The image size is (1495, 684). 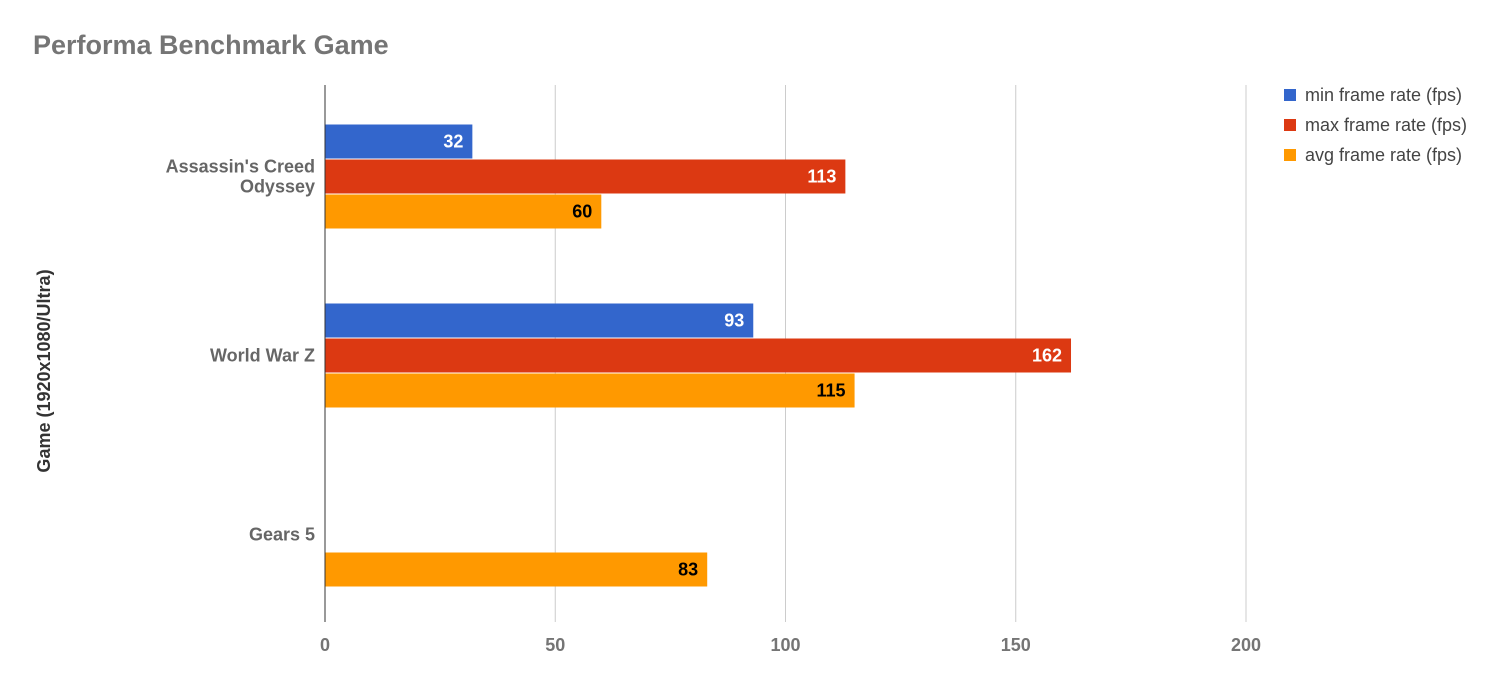 What do you see at coordinates (211, 45) in the screenshot?
I see `chart-title: Performa Benchmark Game` at bounding box center [211, 45].